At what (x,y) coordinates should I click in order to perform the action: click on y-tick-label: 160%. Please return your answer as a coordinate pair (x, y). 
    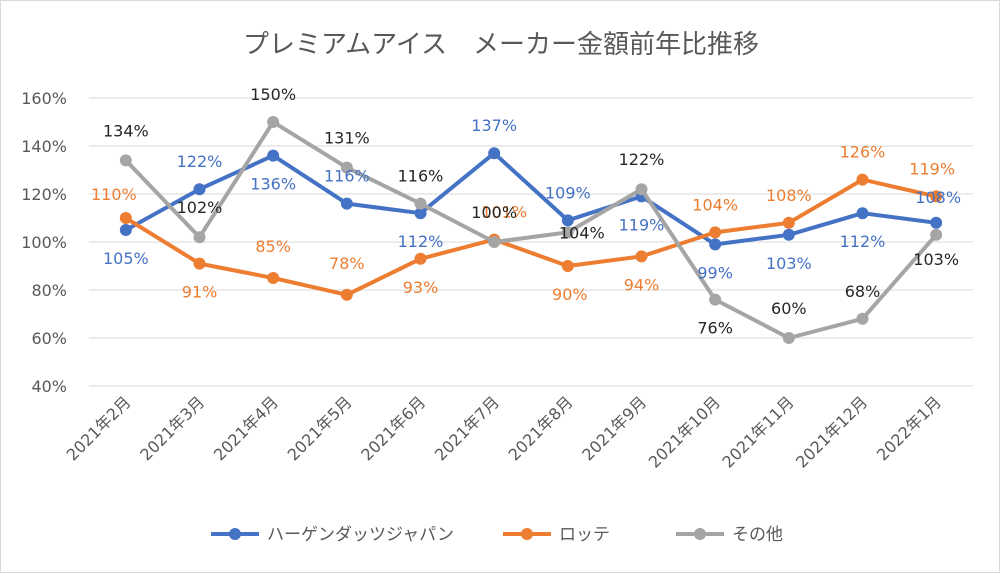
    Looking at the image, I should click on (44, 98).